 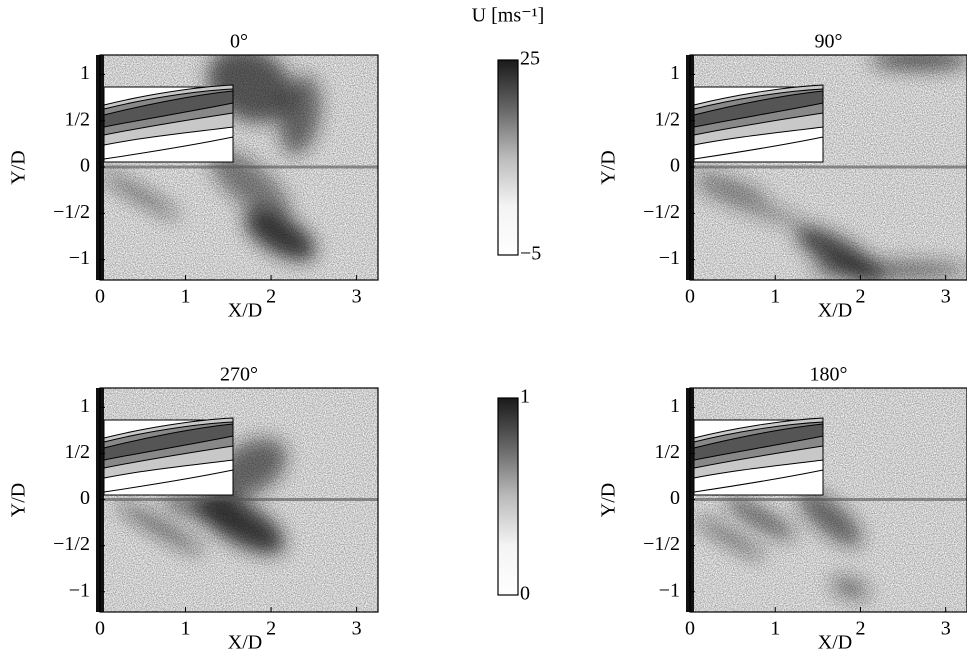 I want to click on panel-title: 180°, so click(x=829, y=375).